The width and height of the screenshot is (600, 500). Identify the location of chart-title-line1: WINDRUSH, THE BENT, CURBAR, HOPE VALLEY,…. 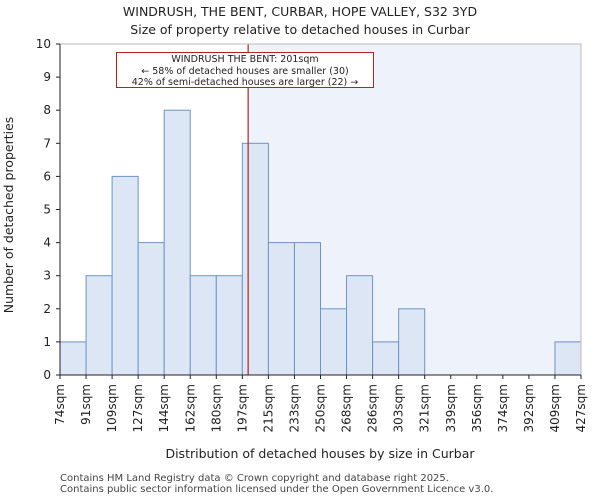
(300, 11).